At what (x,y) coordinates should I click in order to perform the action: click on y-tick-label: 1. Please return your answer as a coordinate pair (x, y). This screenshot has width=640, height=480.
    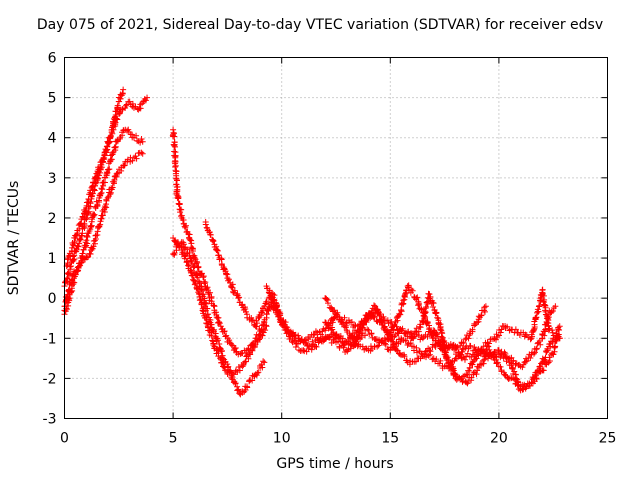
    Looking at the image, I should click on (52, 259).